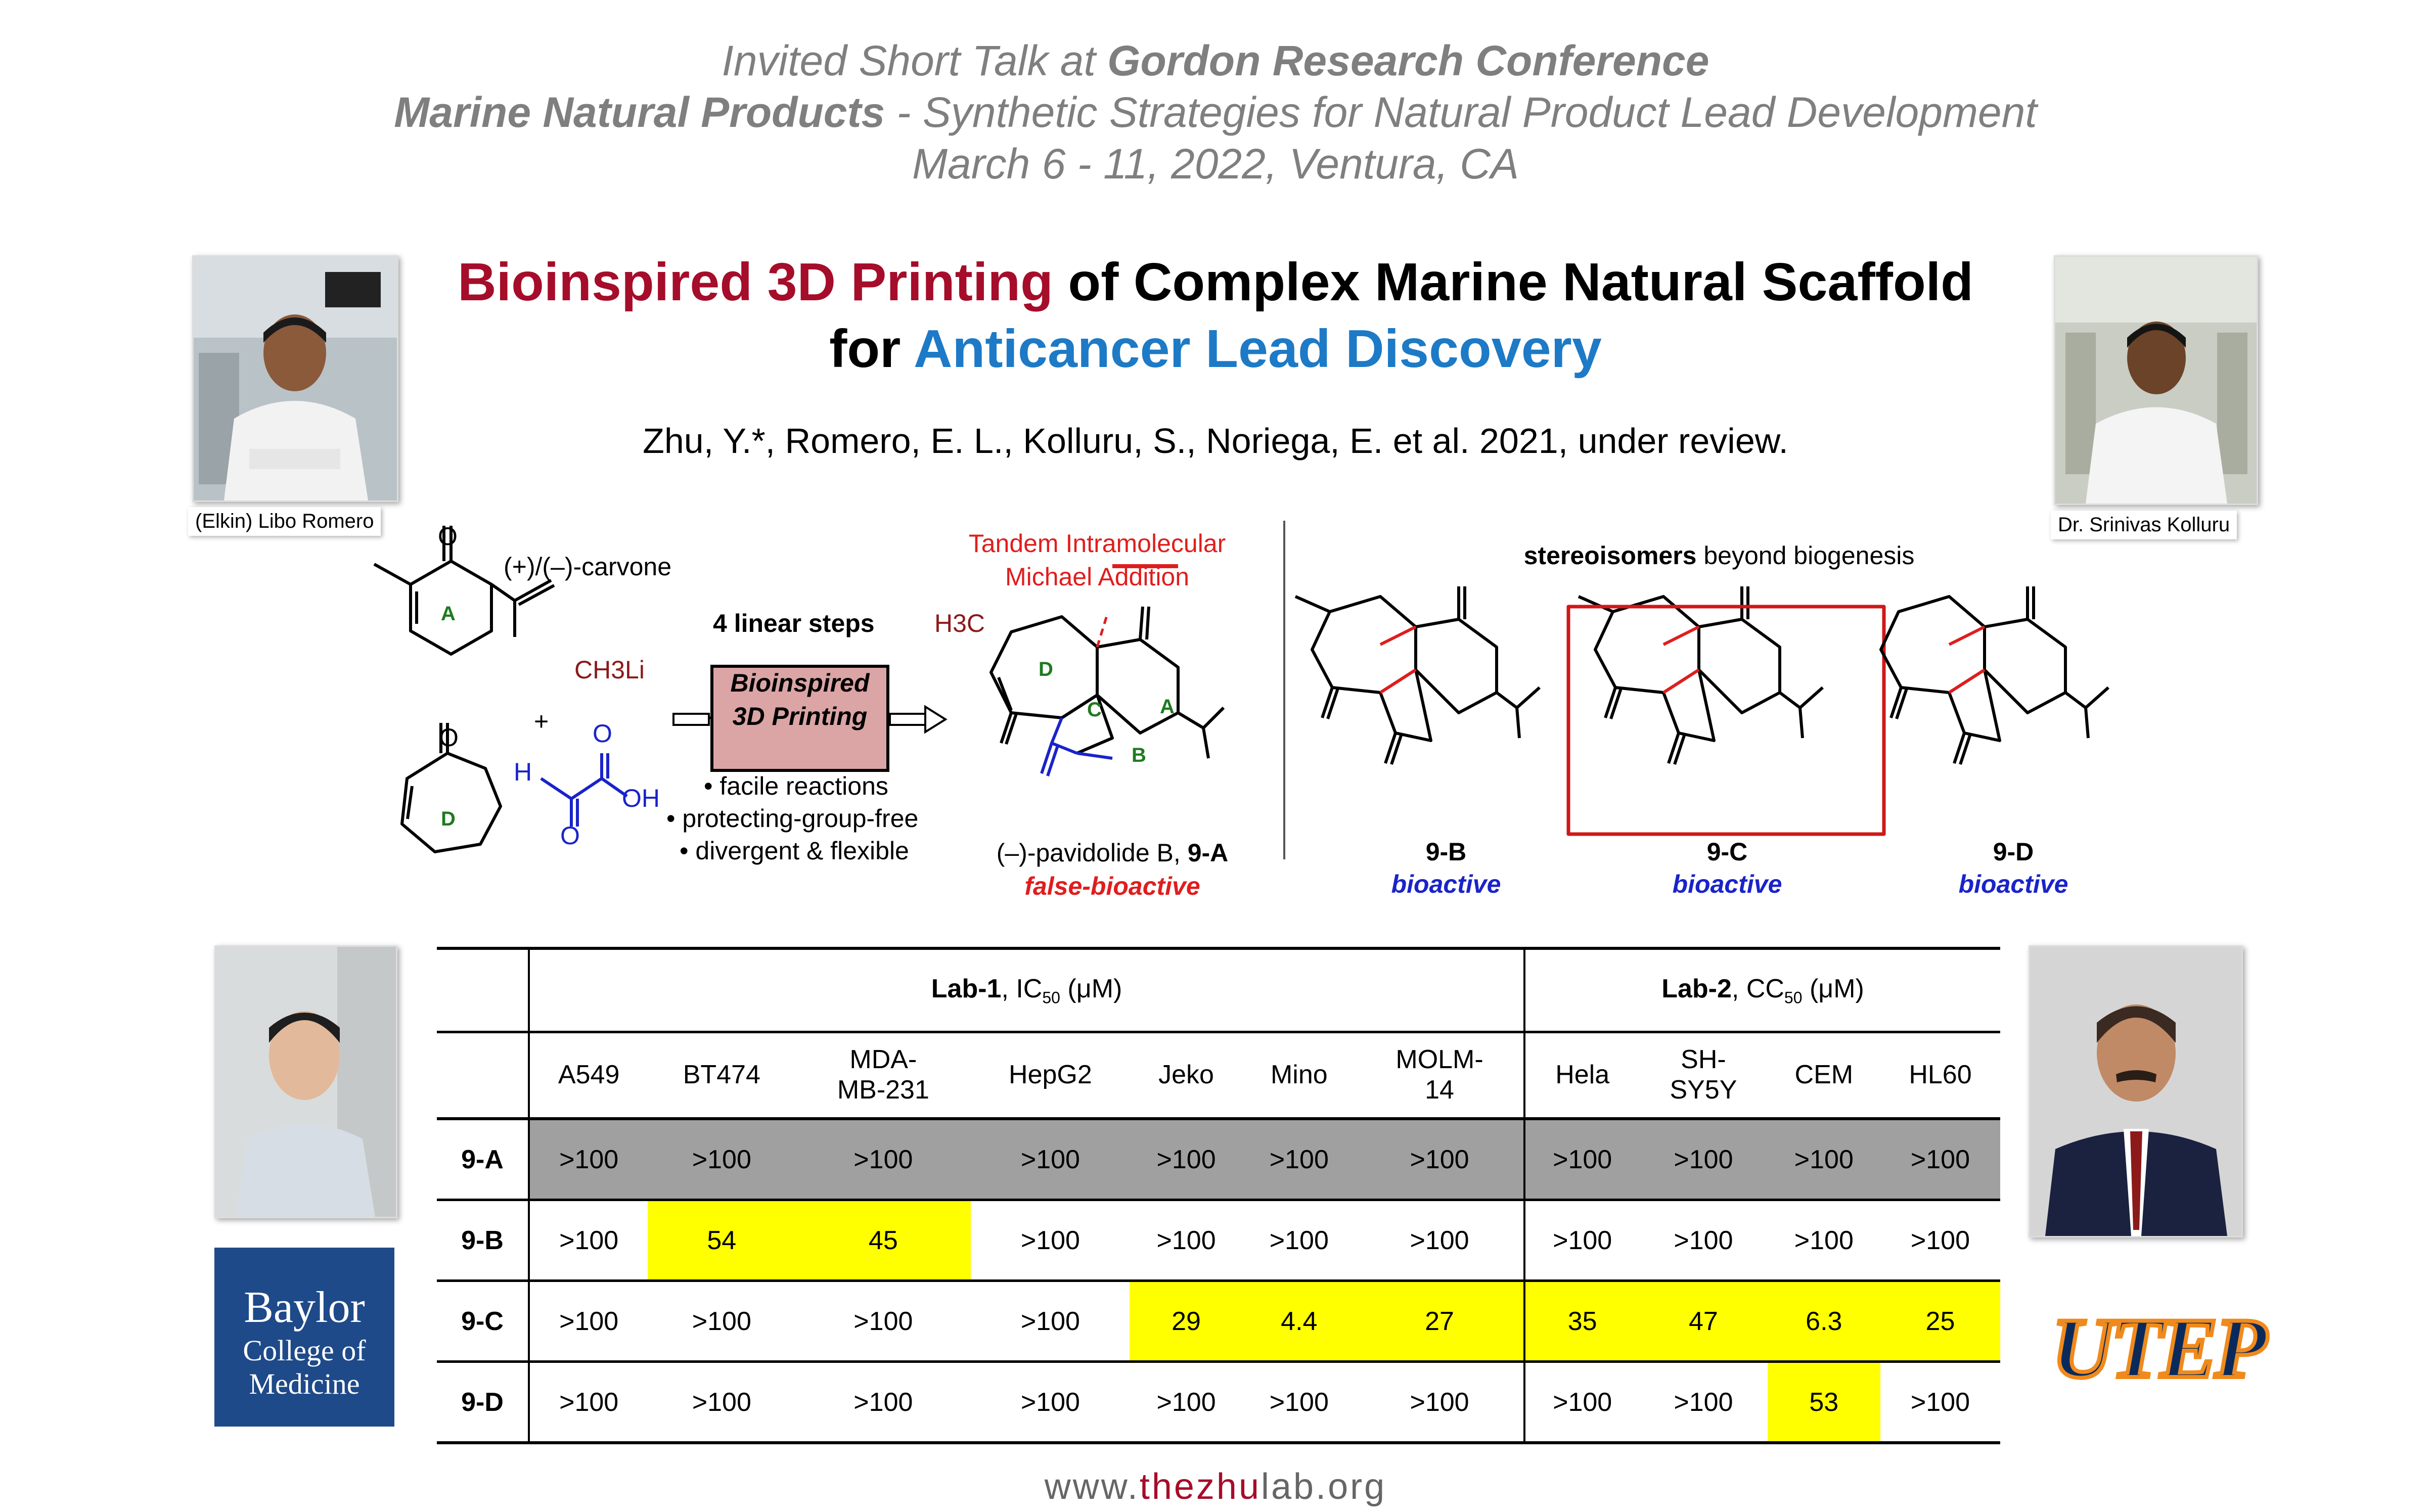  What do you see at coordinates (1218, 990) in the screenshot?
I see `table-group-header: Lab-1, IC50 (μM) Lab-2, CC50 (μM)` at bounding box center [1218, 990].